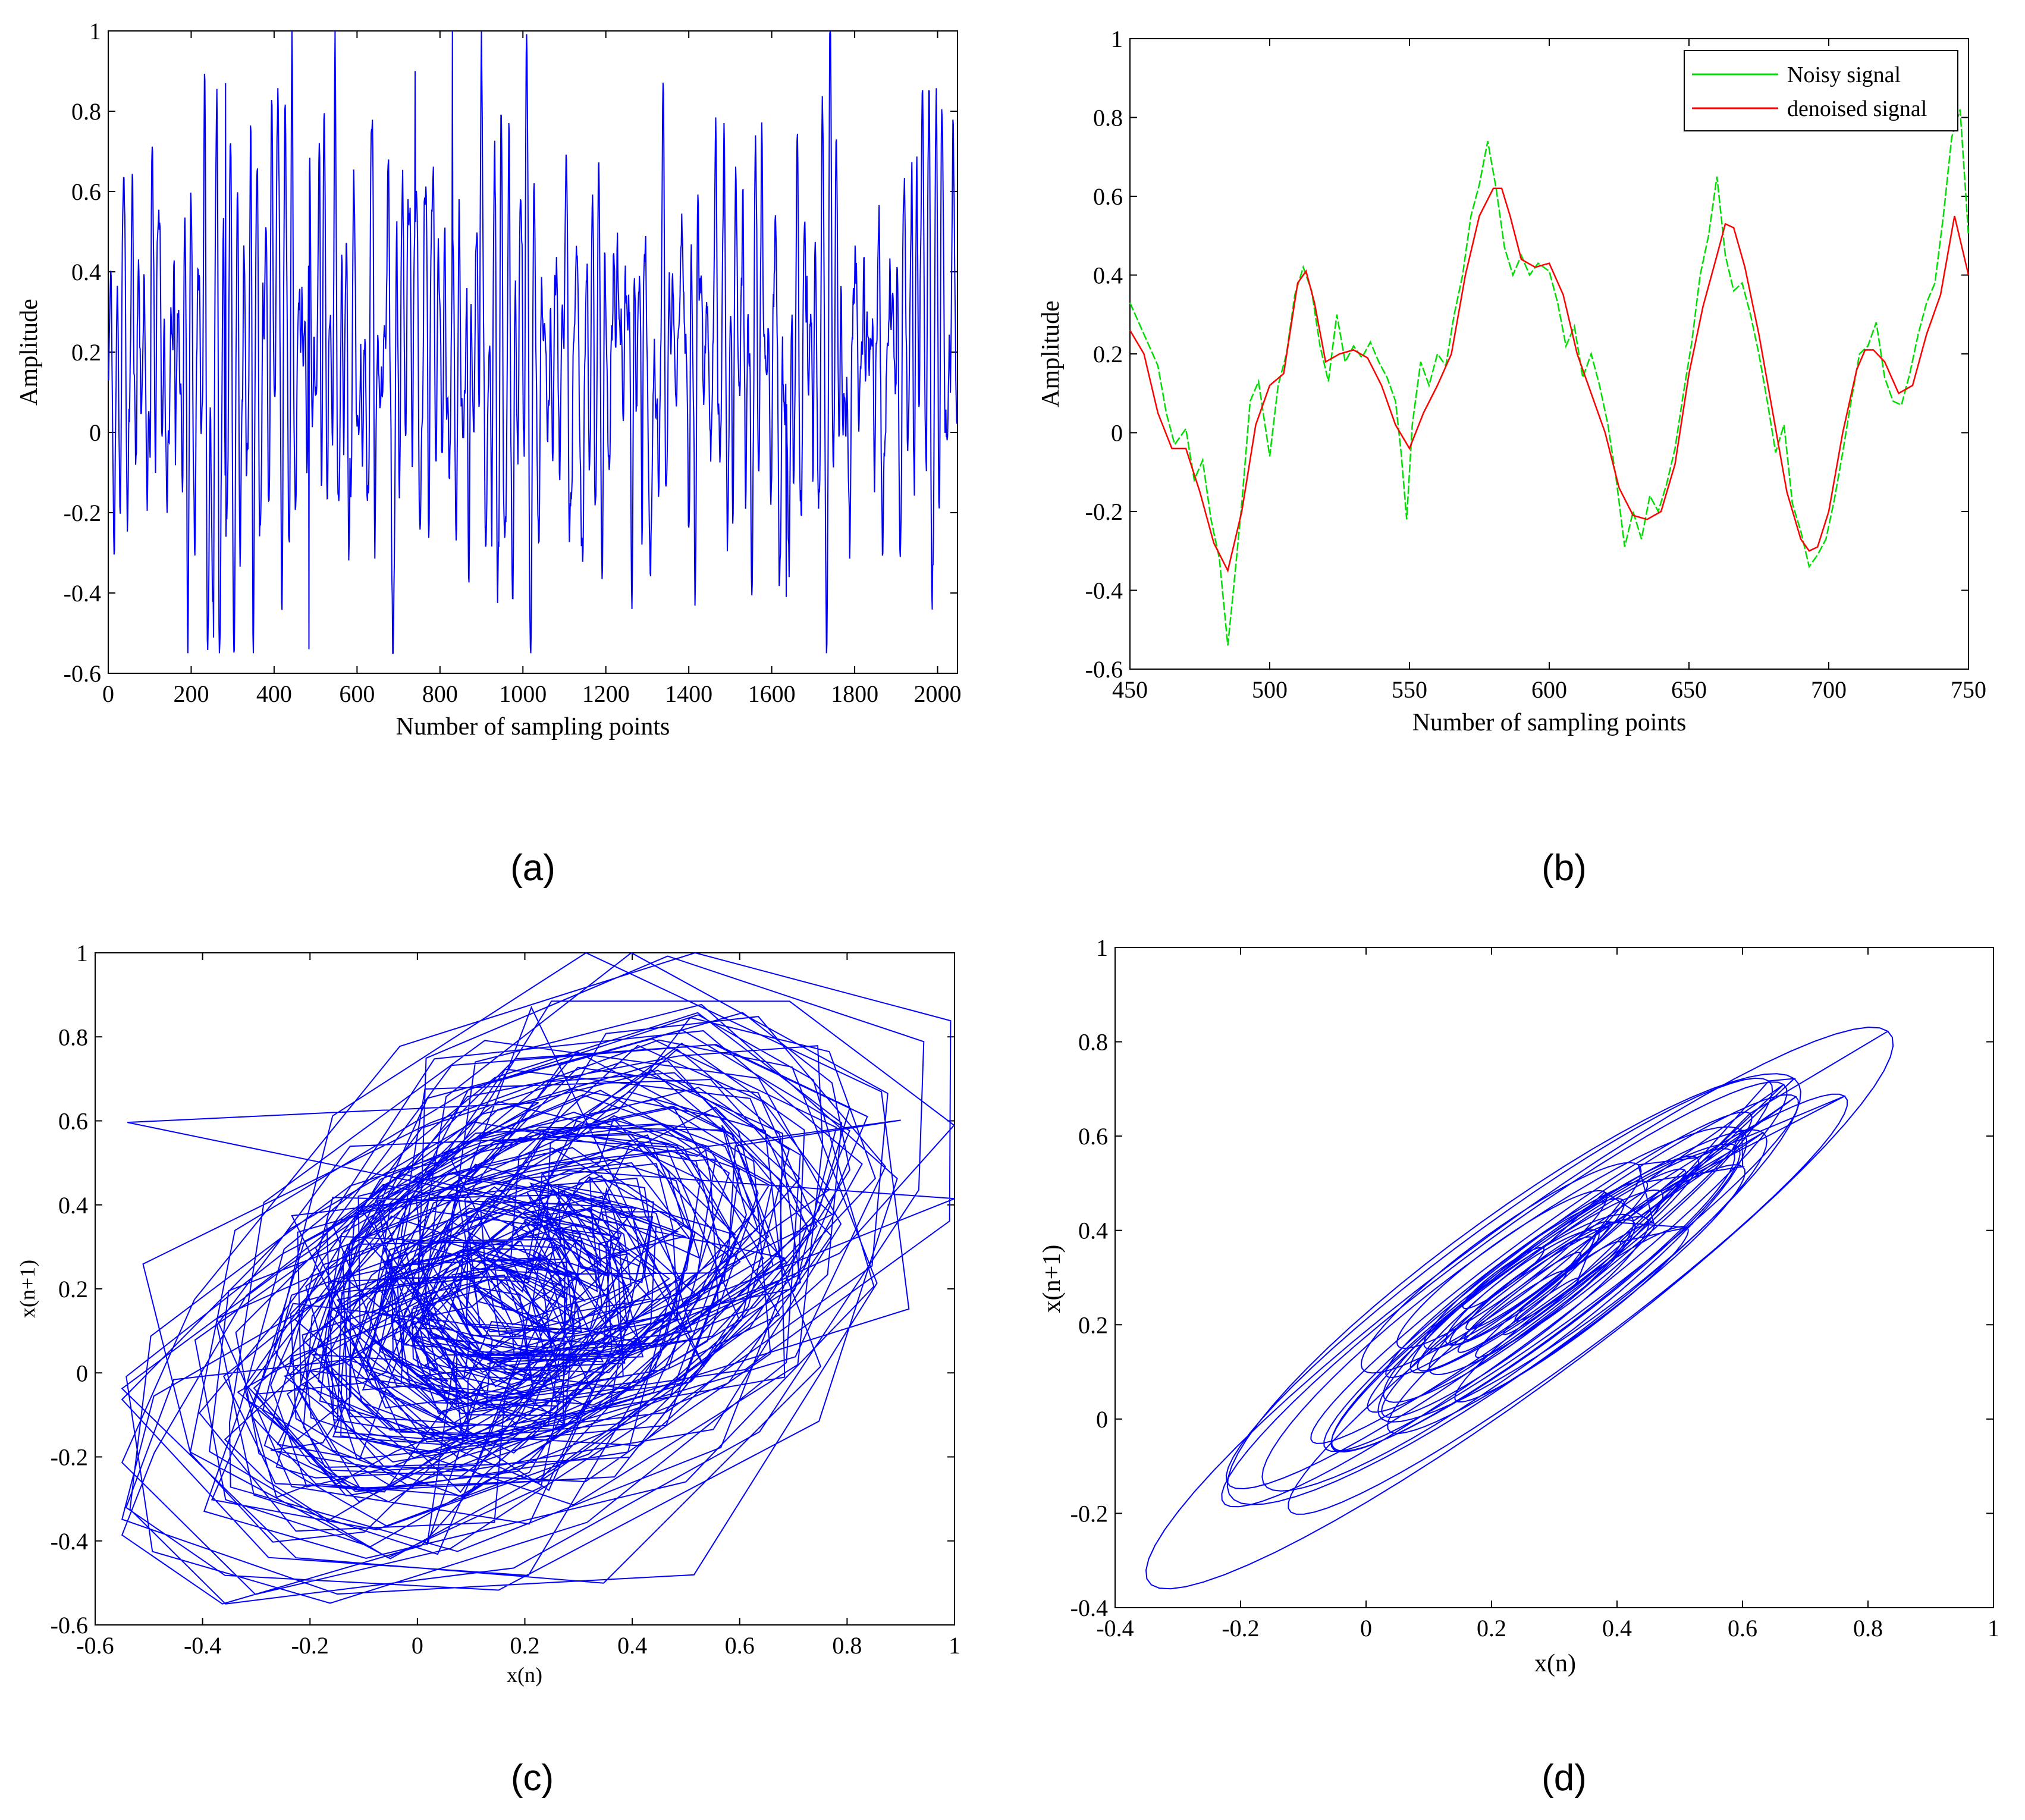 This screenshot has height=1820, width=2025. I want to click on legend-noisy-label: Noisy signal, so click(1844, 74).